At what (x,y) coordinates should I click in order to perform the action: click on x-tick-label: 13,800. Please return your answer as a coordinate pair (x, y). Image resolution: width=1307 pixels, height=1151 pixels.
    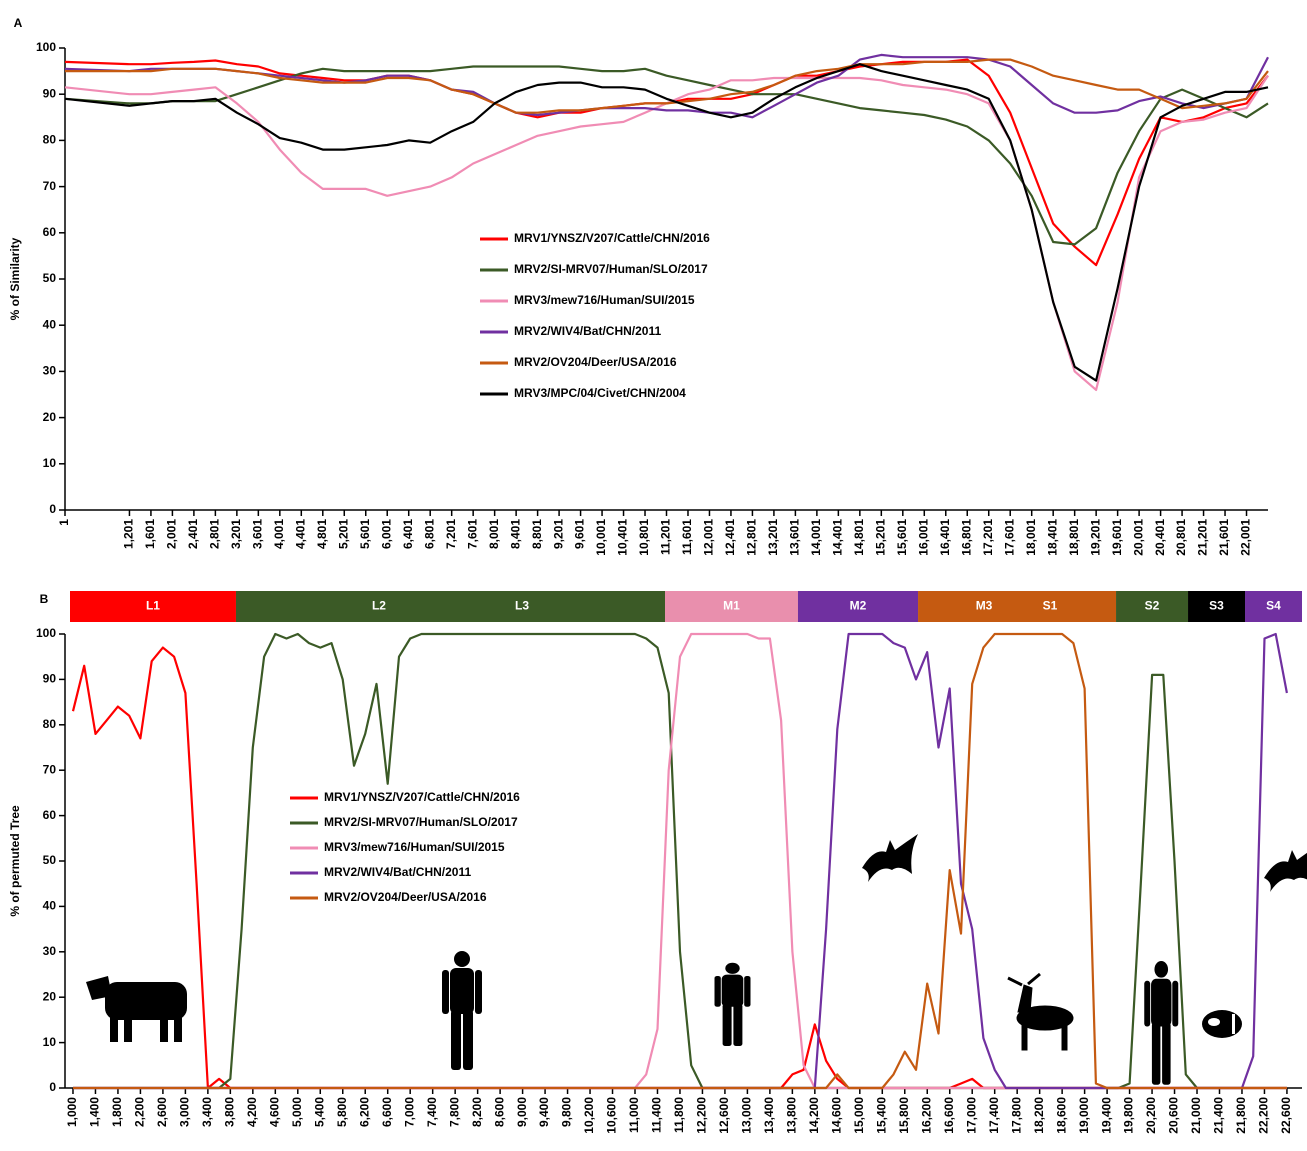
    Looking at the image, I should click on (792, 1115).